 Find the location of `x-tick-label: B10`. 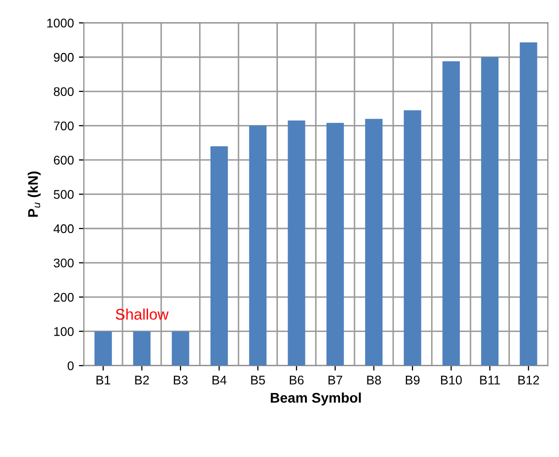

x-tick-label: B10 is located at coordinates (451, 380).